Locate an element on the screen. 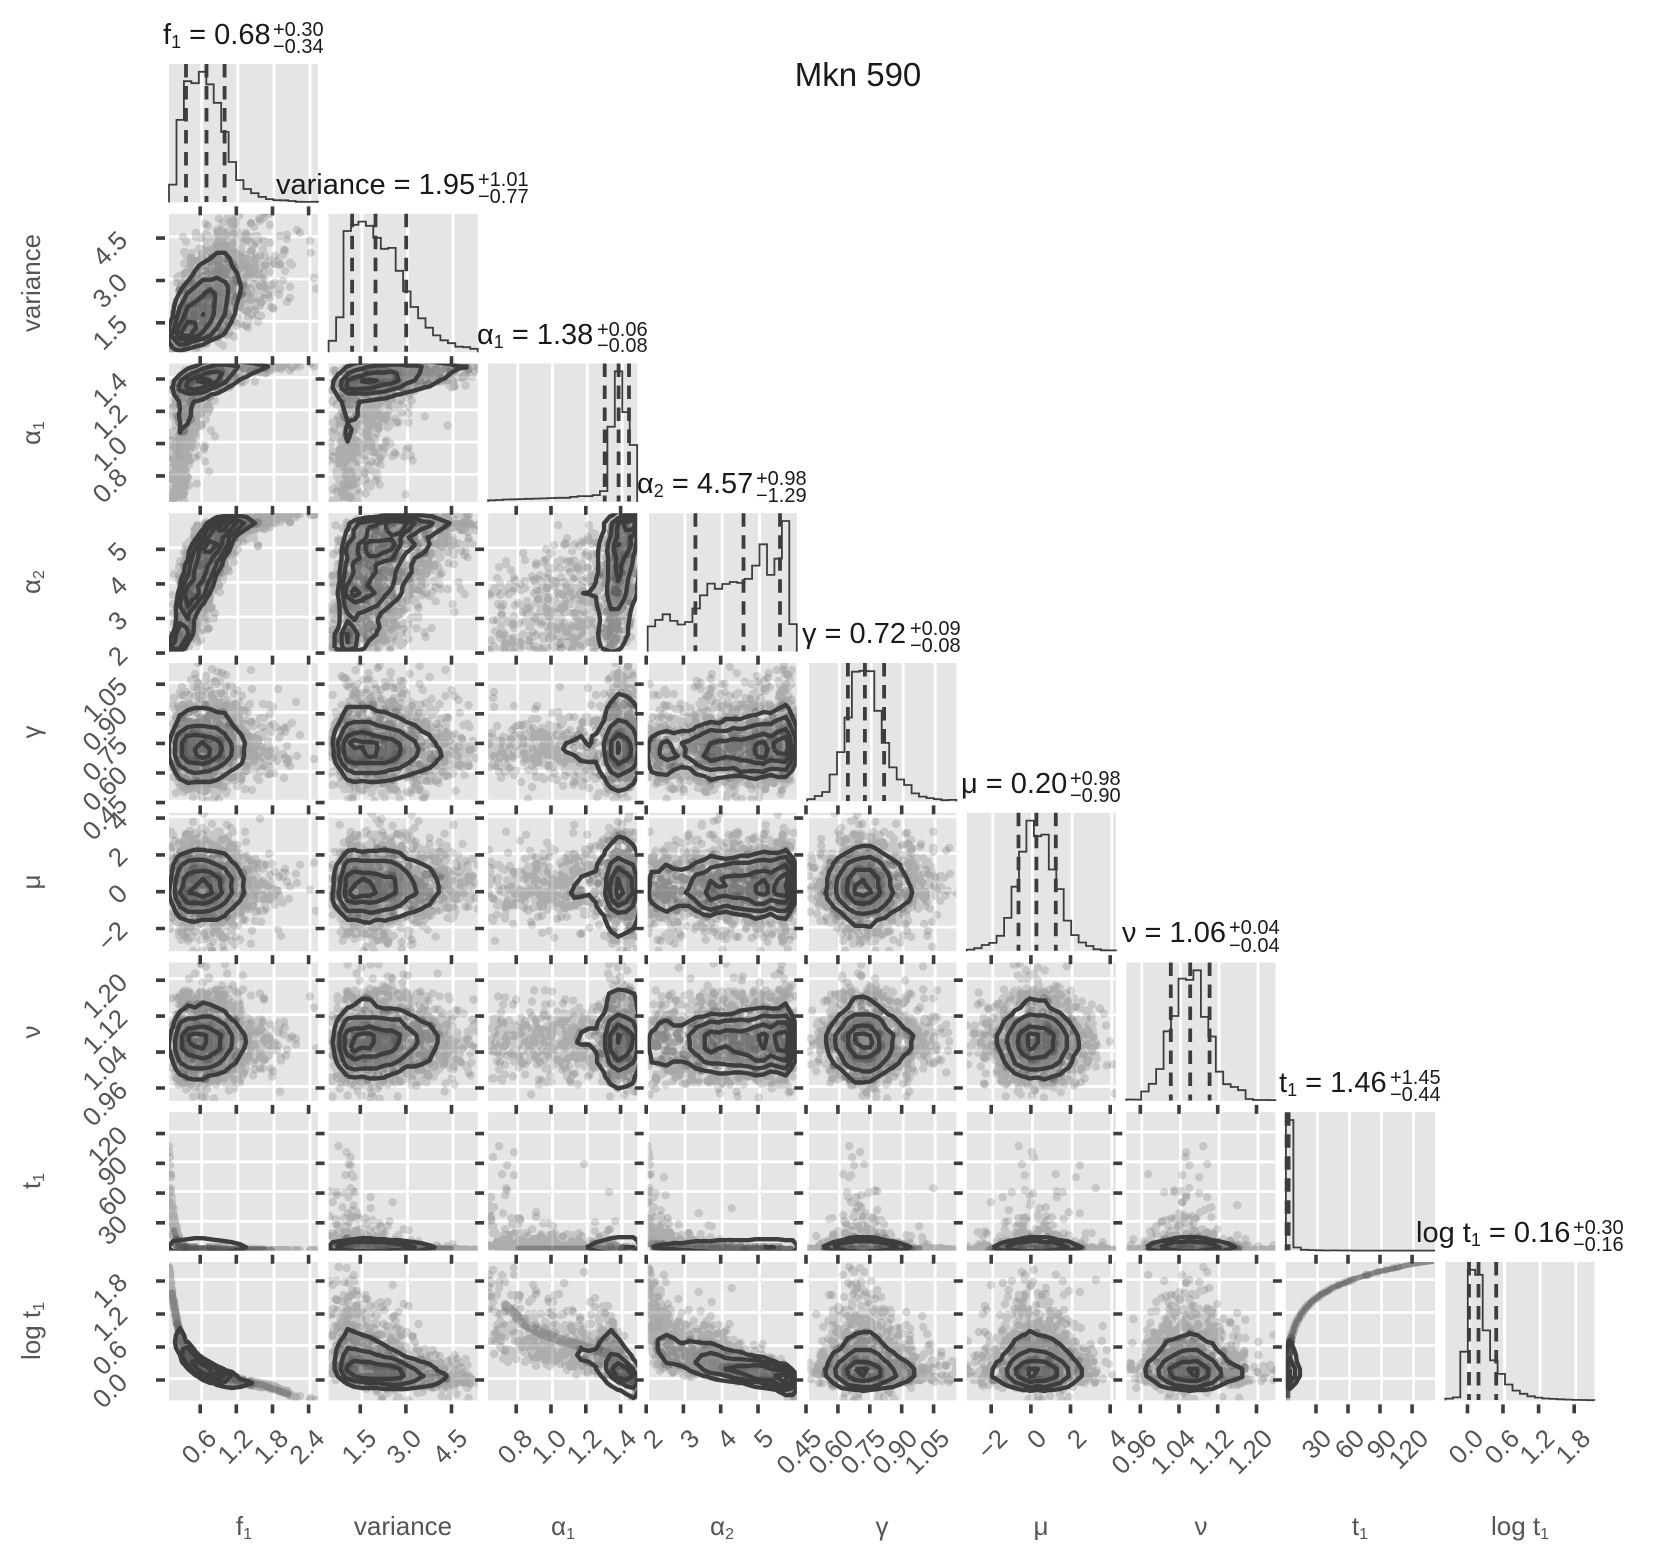  svg-text: f1 = 0.68 is located at coordinates (217, 35).